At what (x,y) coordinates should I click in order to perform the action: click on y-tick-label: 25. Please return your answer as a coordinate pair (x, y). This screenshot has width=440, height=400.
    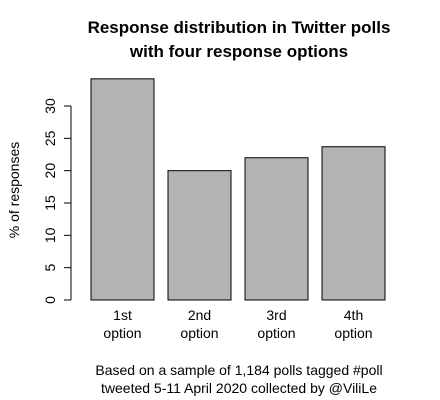
    Looking at the image, I should click on (50, 138).